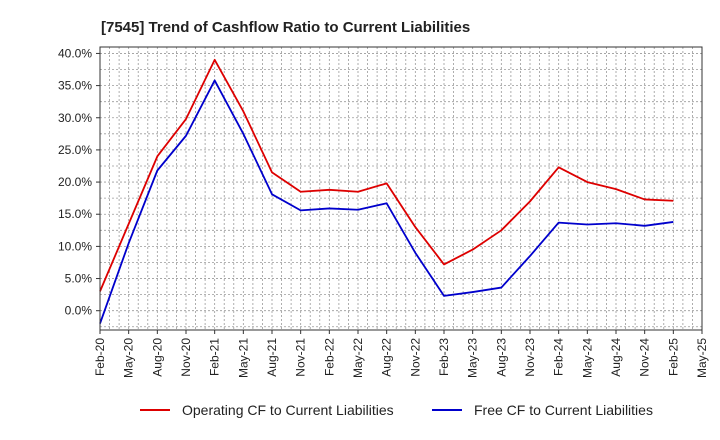  I want to click on x-tick-label: May-20, so click(129, 358).